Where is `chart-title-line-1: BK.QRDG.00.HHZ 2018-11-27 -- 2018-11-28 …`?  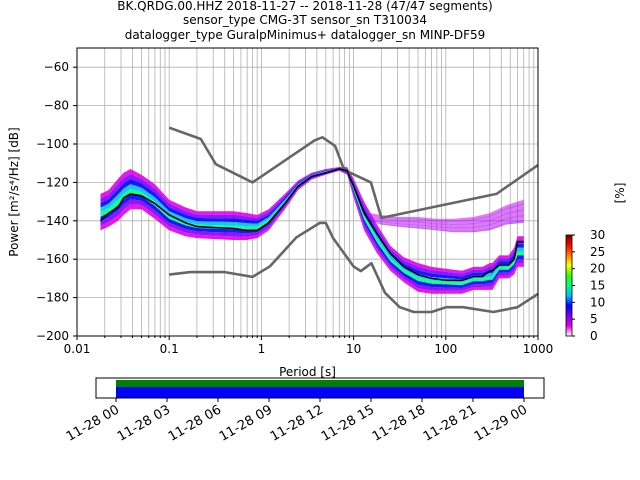
chart-title-line-1: BK.QRDG.00.HHZ 2018-11-27 -- 2018-11-28 … is located at coordinates (305, 6).